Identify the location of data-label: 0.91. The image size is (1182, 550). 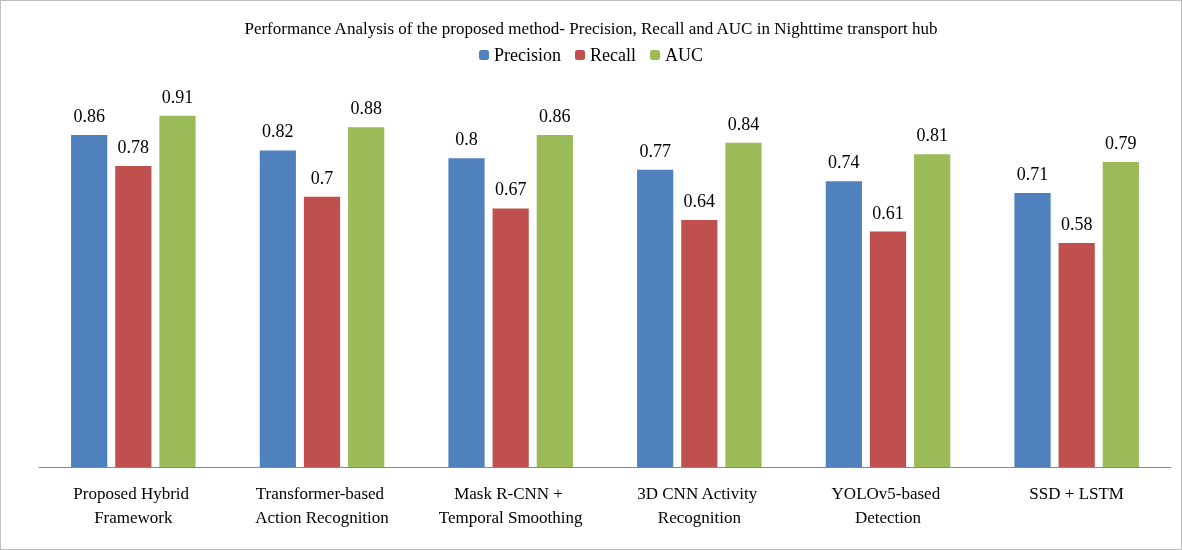
(177, 96).